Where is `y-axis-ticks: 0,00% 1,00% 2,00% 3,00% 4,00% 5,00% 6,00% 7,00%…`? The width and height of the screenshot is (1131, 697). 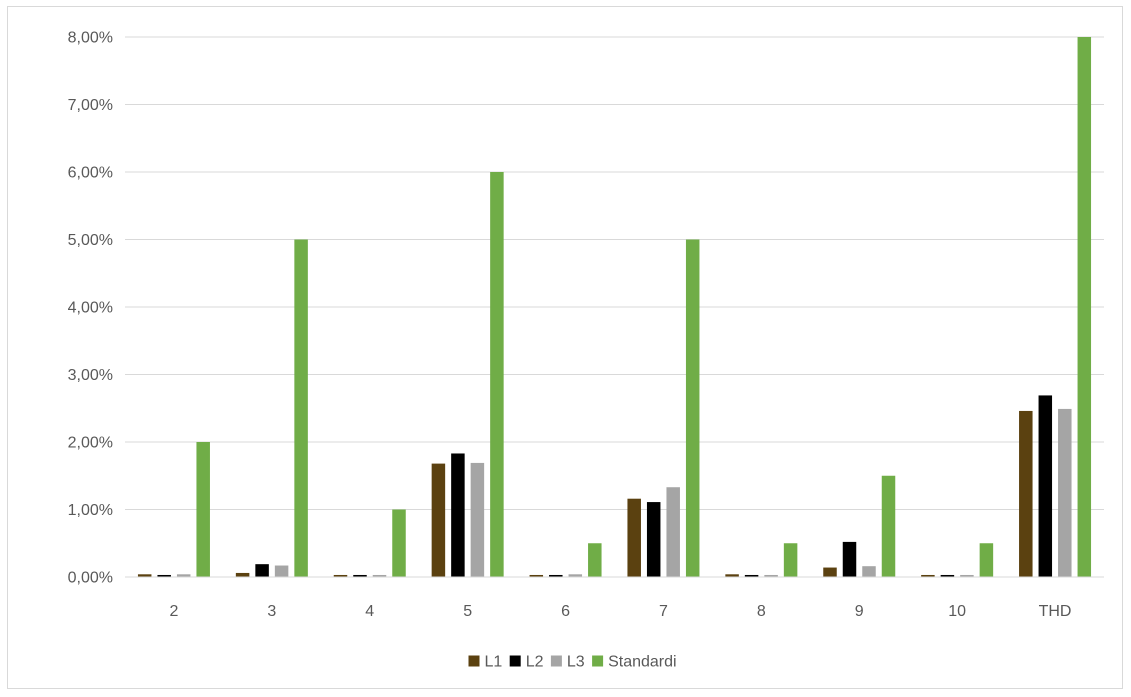
y-axis-ticks: 0,00% 1,00% 2,00% 3,00% 4,00% 5,00% 6,00% 7,00%… is located at coordinates (90, 308).